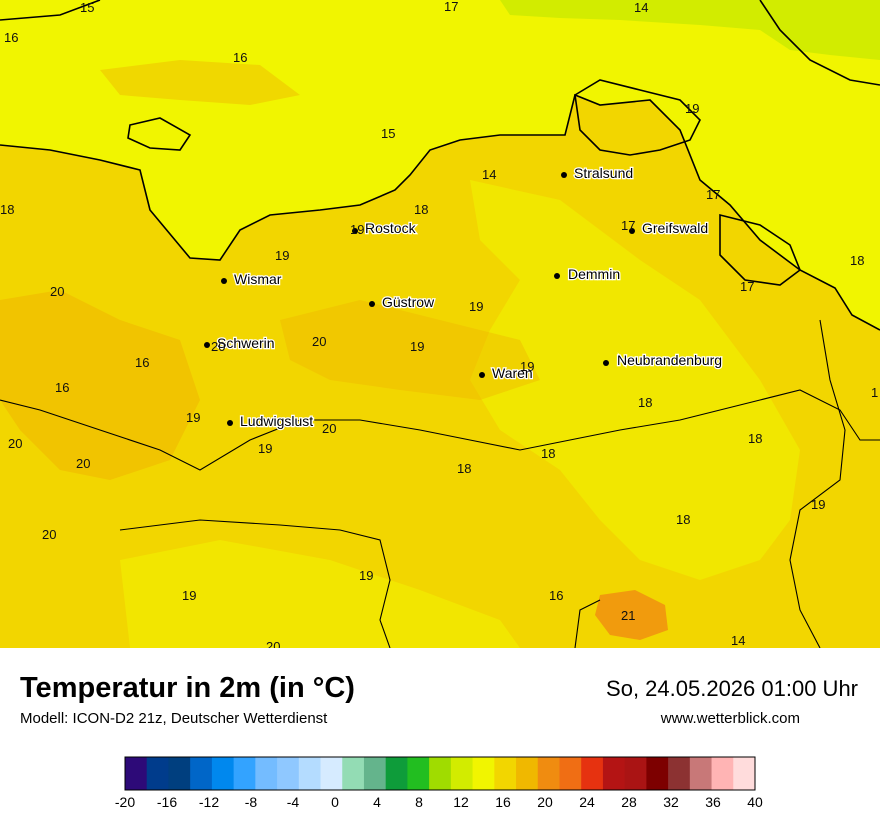 This screenshot has height=830, width=880. What do you see at coordinates (669, 360) in the screenshot?
I see `city-label-neubrandenburg: Neubrandenburg` at bounding box center [669, 360].